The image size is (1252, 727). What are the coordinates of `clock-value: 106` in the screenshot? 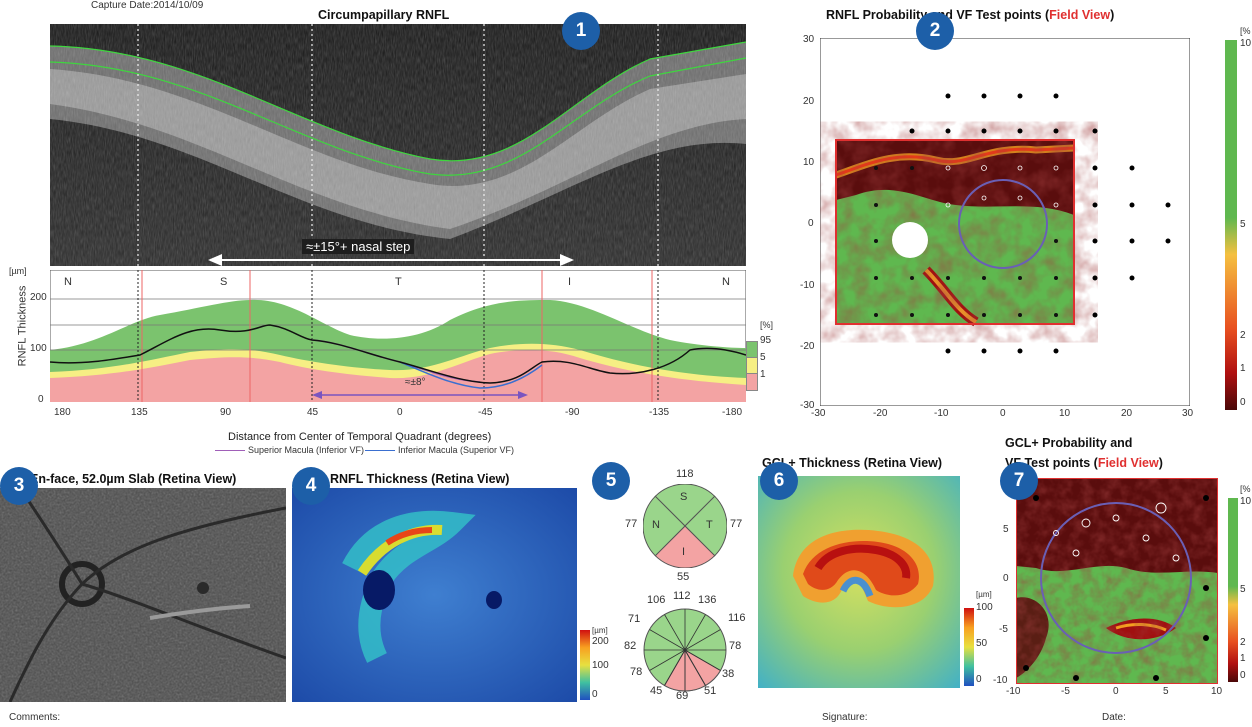 It's located at (656, 600).